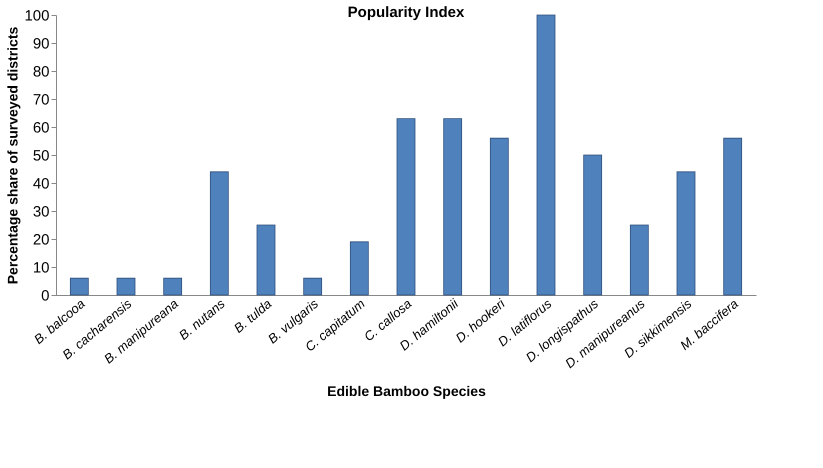 This screenshot has height=468, width=823. Describe the element at coordinates (41, 44) in the screenshot. I see `y-tick-label: 90` at that location.